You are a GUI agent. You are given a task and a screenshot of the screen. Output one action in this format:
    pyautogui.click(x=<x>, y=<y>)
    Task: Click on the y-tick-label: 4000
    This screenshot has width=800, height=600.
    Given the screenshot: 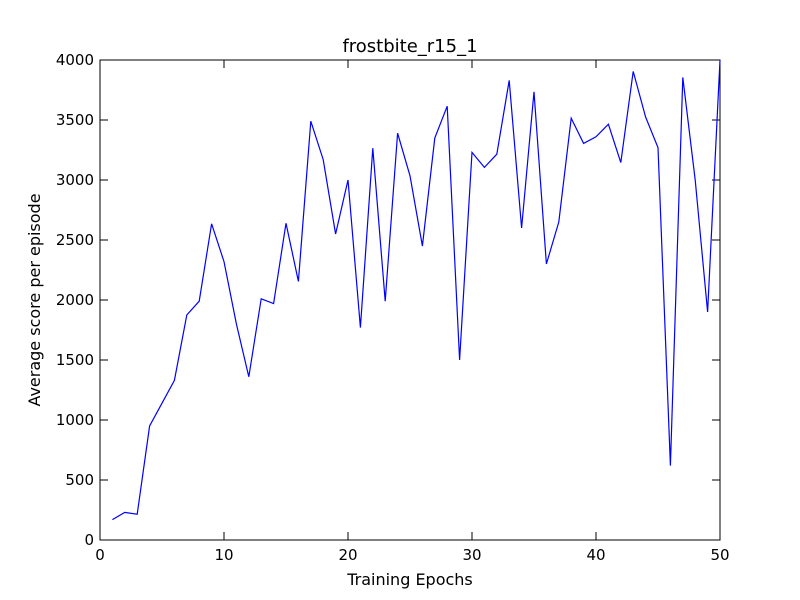 What is the action you would take?
    pyautogui.click(x=75, y=60)
    